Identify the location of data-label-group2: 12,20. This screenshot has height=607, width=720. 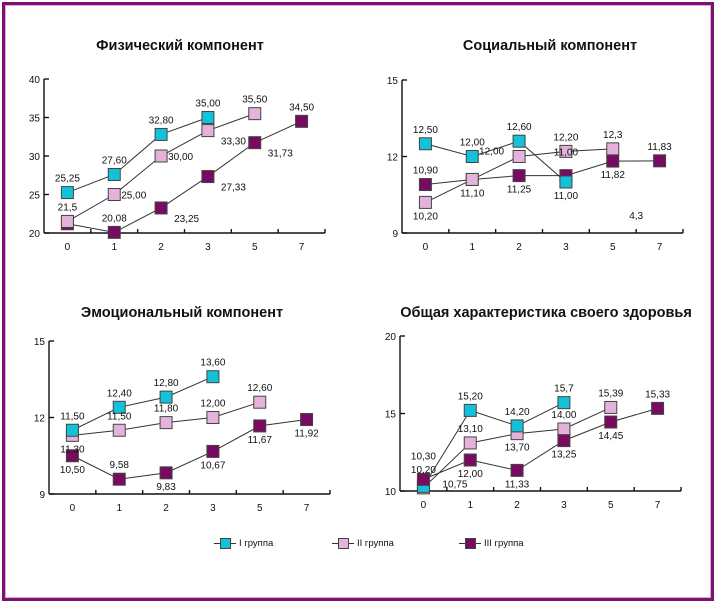
(565, 137).